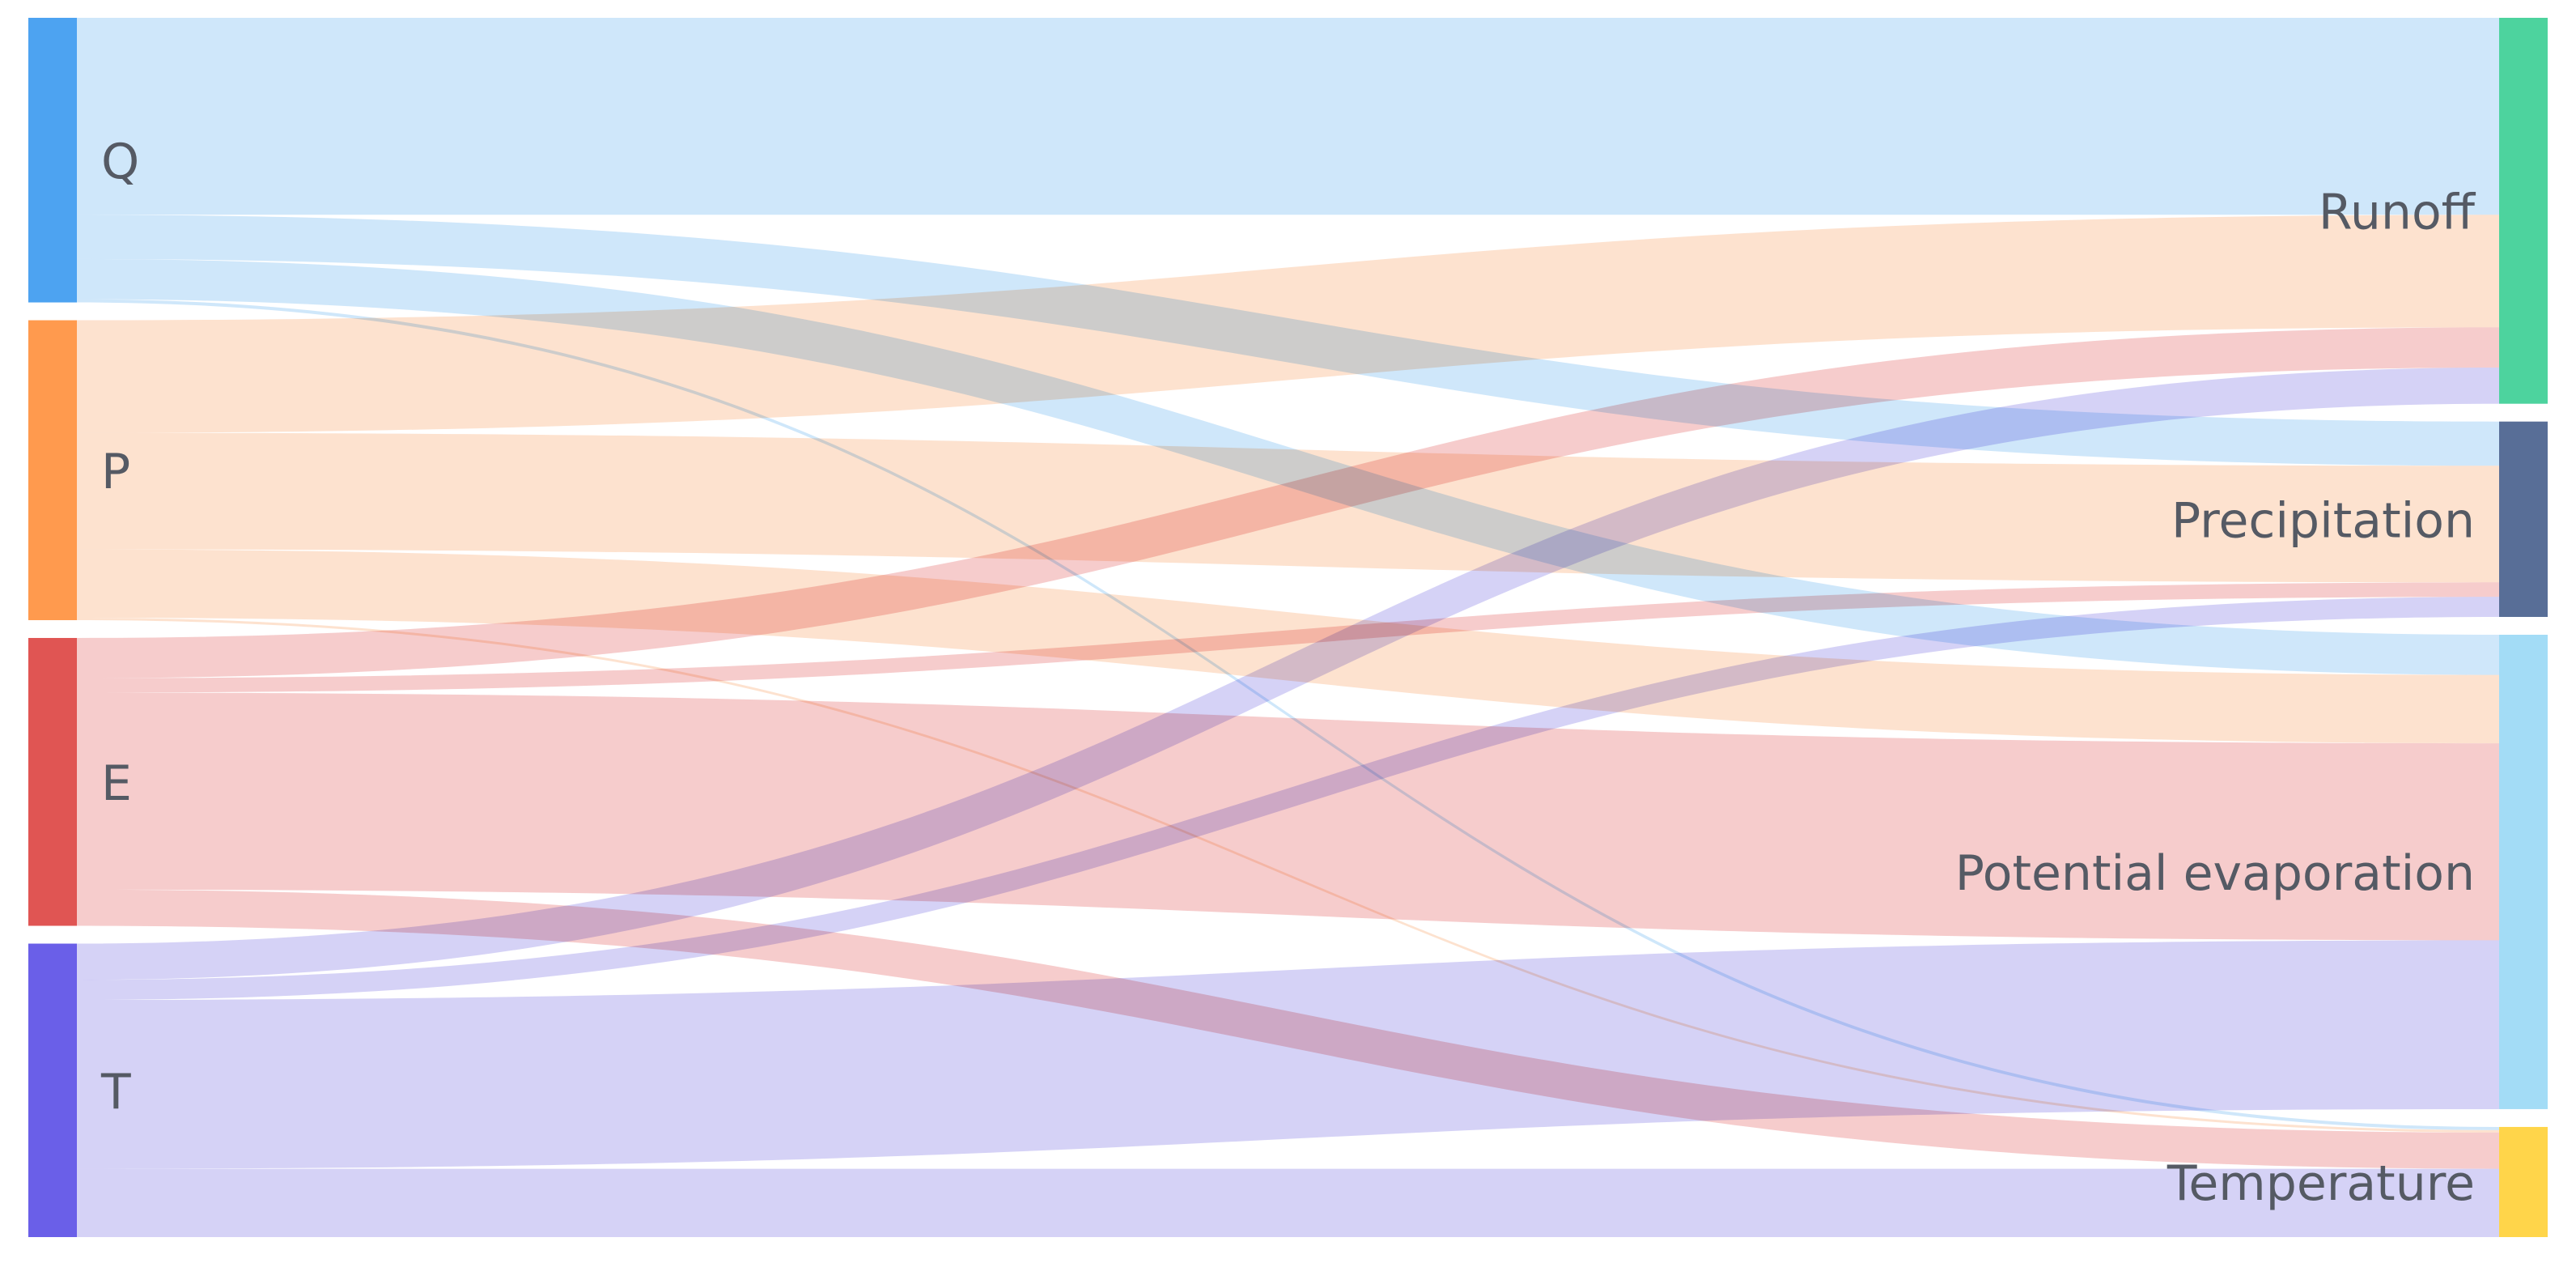 The width and height of the screenshot is (2576, 1263). Describe the element at coordinates (1288, 1202) in the screenshot. I see `link-t-to-temperature` at that location.